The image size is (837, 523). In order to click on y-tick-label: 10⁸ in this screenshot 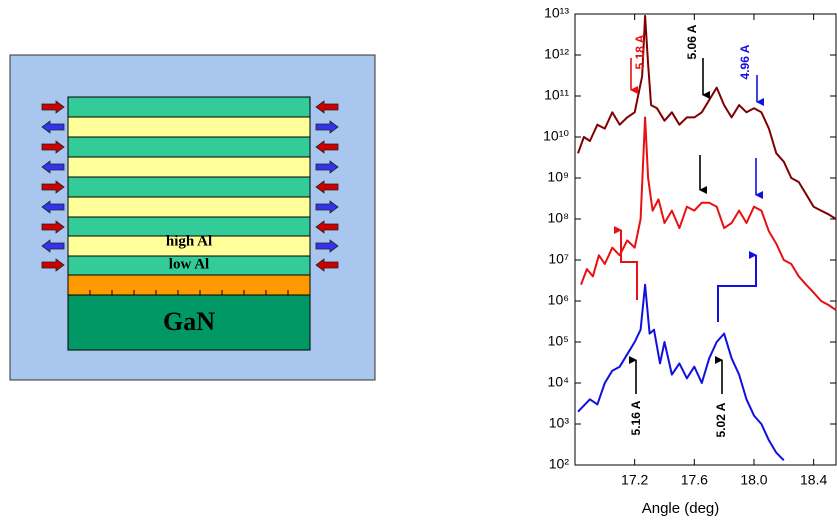, I will do `click(559, 218)`.